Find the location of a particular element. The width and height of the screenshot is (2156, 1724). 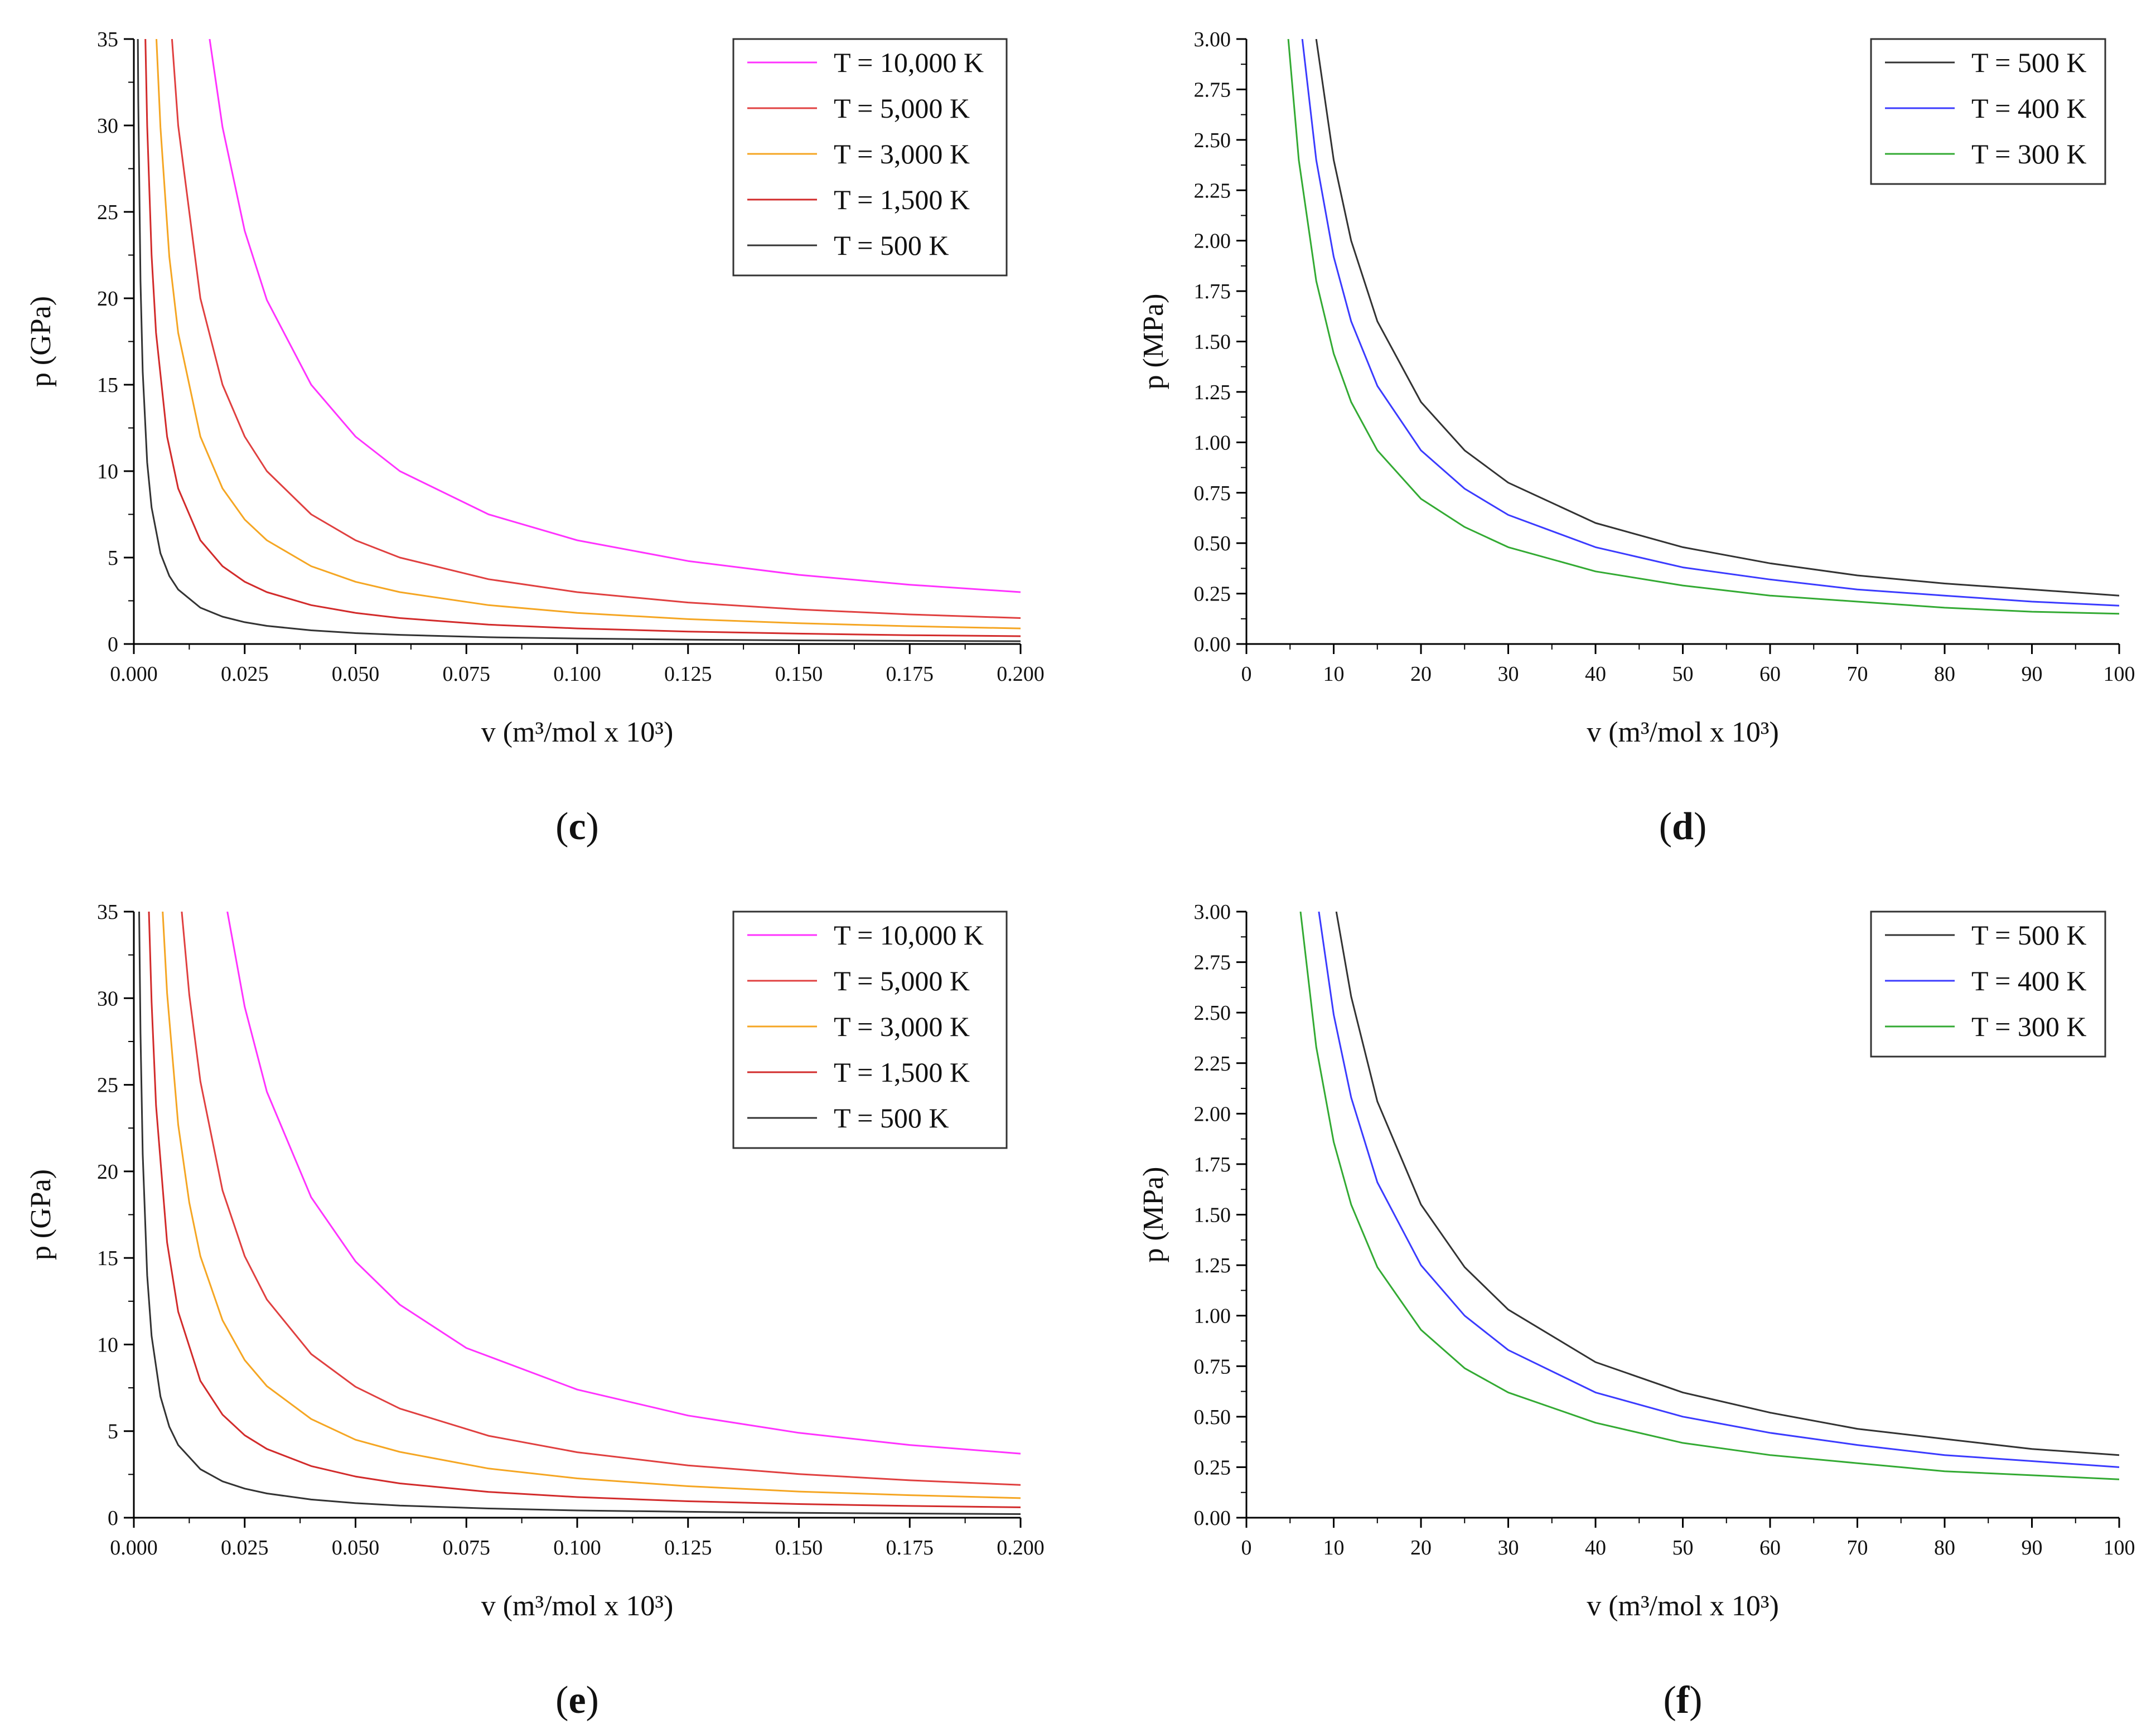

x-tick-label: 40 is located at coordinates (1595, 1548).